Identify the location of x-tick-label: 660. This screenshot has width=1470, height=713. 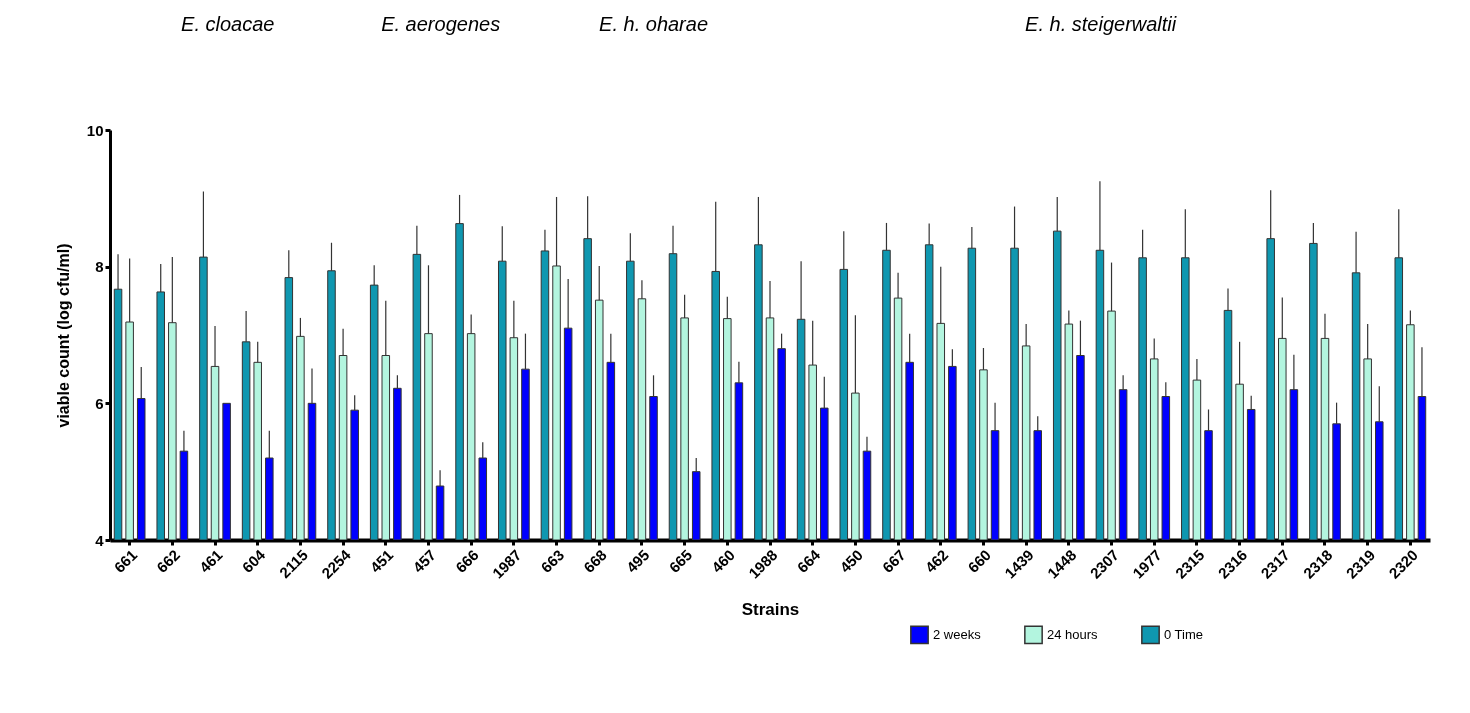
(979, 561).